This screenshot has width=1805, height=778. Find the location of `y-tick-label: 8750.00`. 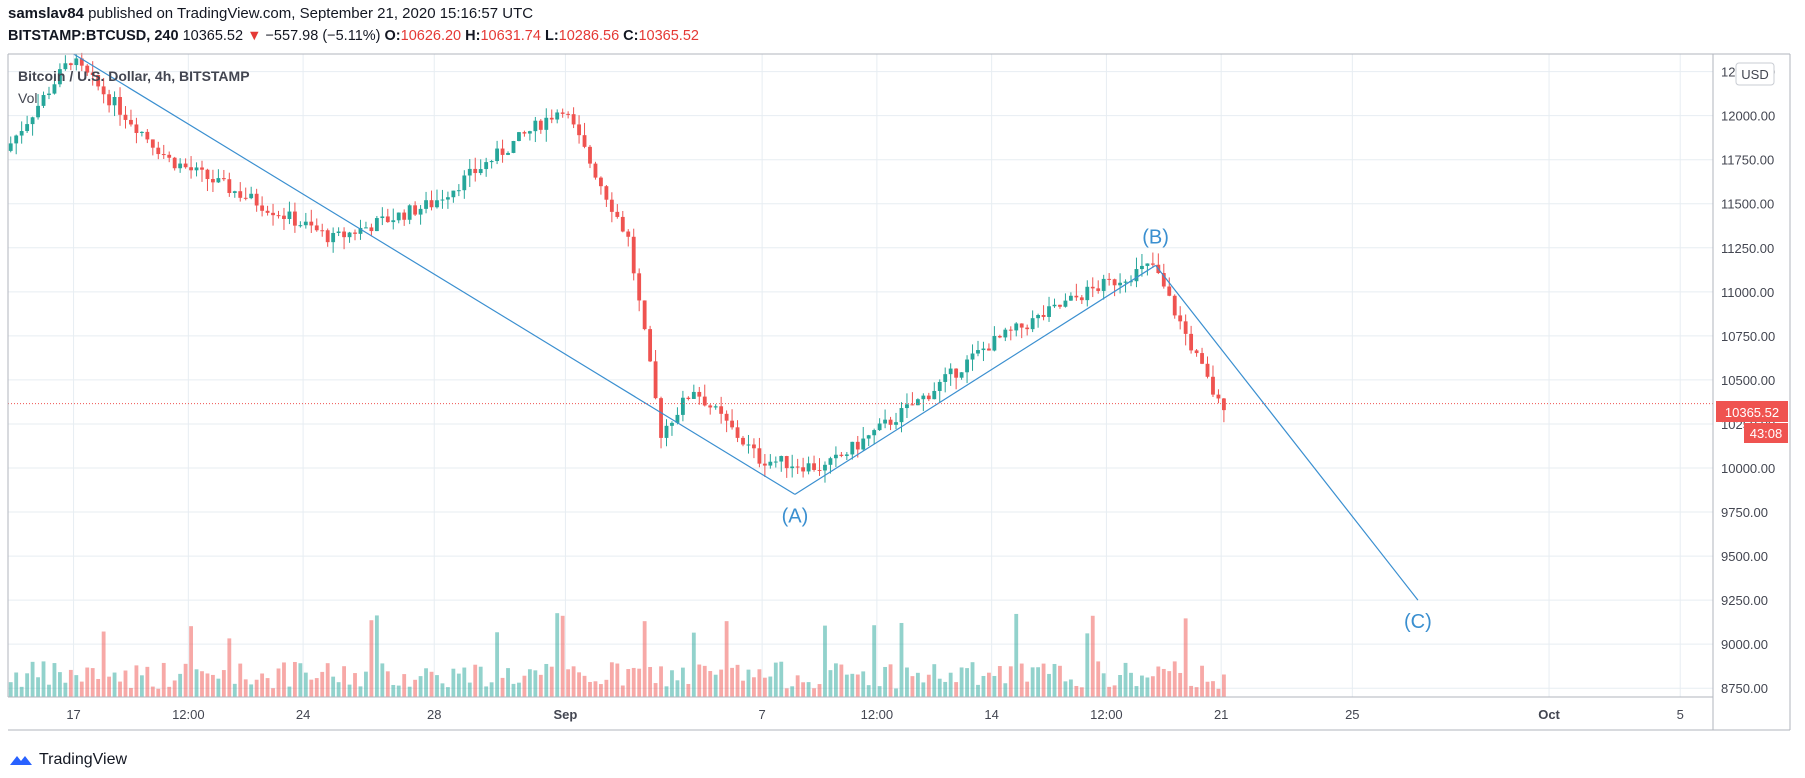

y-tick-label: 8750.00 is located at coordinates (1744, 688).